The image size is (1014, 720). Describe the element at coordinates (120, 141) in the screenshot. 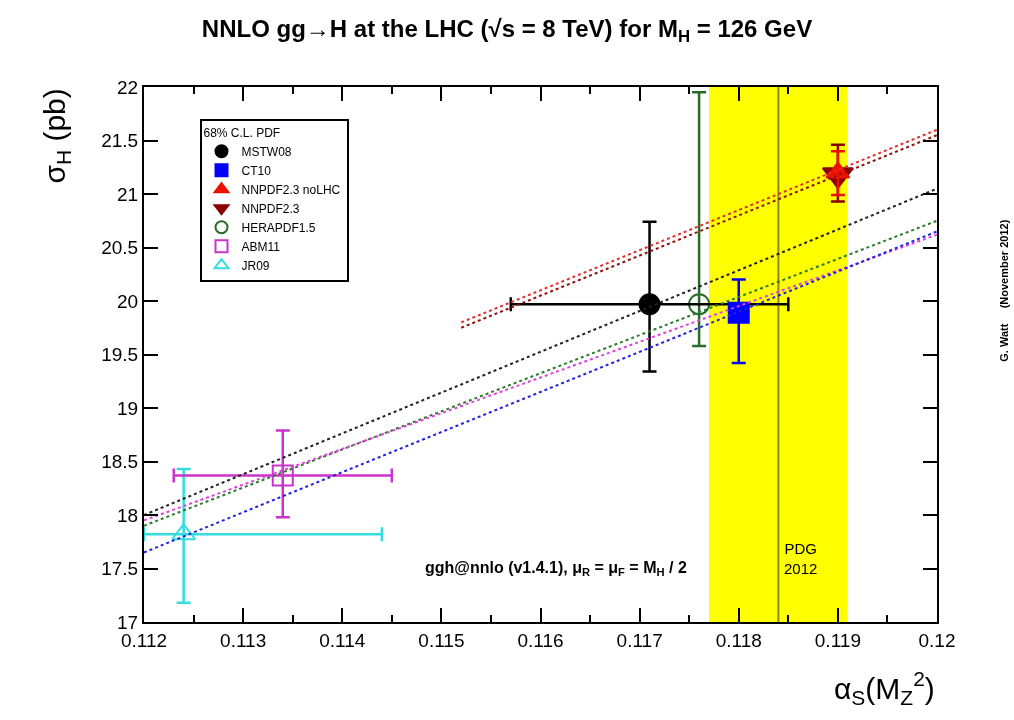

I see `y-tick-label: 21.5` at that location.